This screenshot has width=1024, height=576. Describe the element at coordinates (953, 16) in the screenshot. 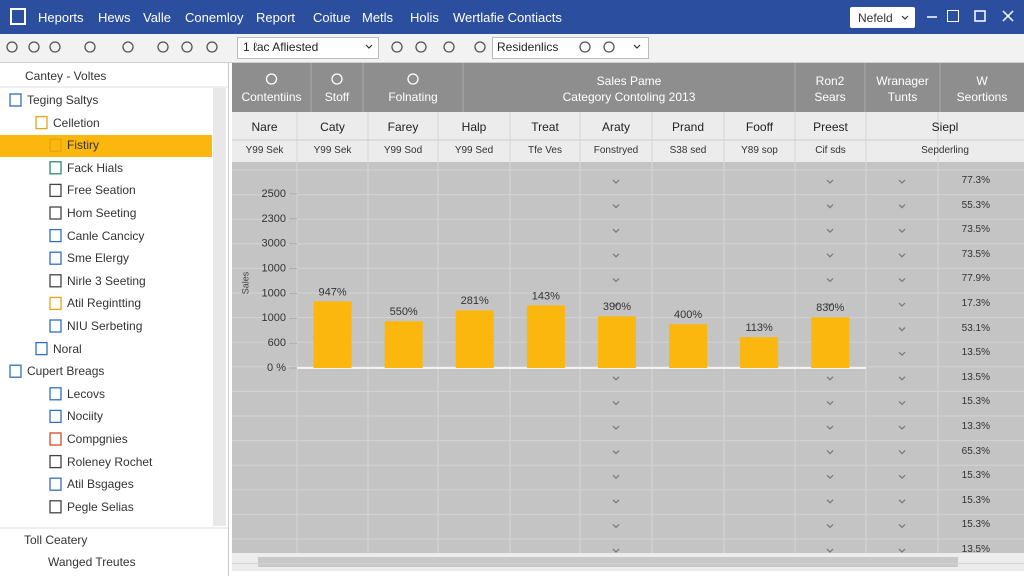

I see `sys-button` at that location.